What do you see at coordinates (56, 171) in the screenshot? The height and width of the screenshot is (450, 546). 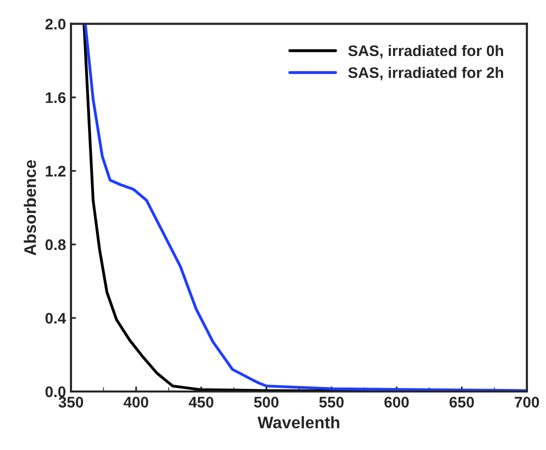 I see `y-tick-label: 1.2` at bounding box center [56, 171].